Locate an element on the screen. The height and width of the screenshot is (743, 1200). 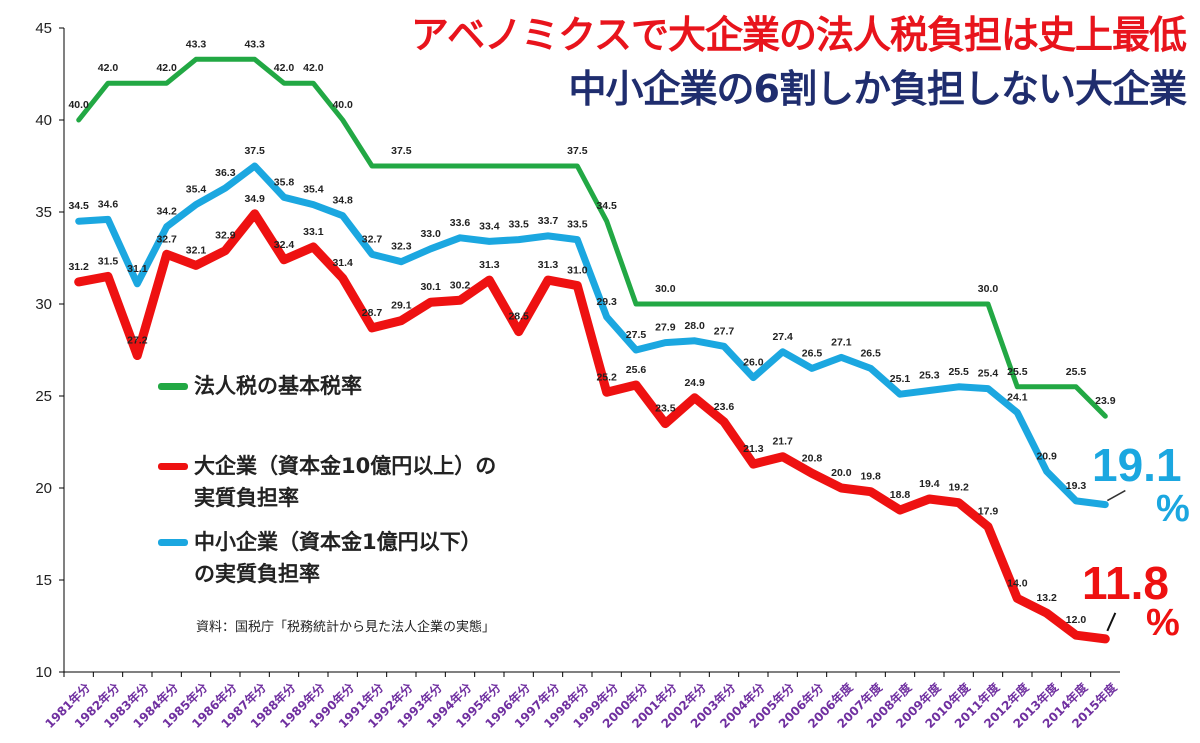
data-label: 17.9 is located at coordinates (988, 512).